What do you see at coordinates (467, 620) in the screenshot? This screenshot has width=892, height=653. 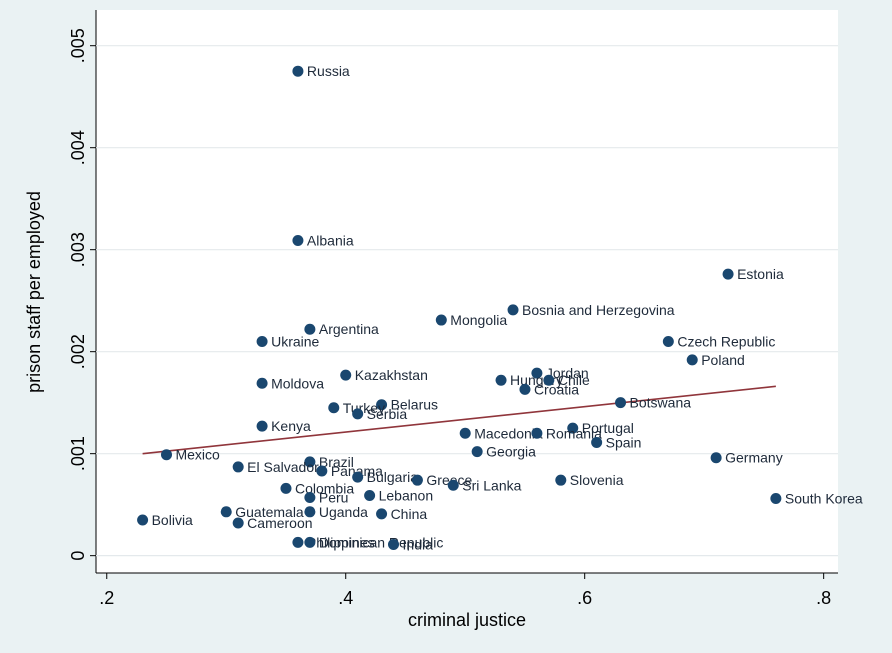 I see `x-axis-title: criminal justice` at bounding box center [467, 620].